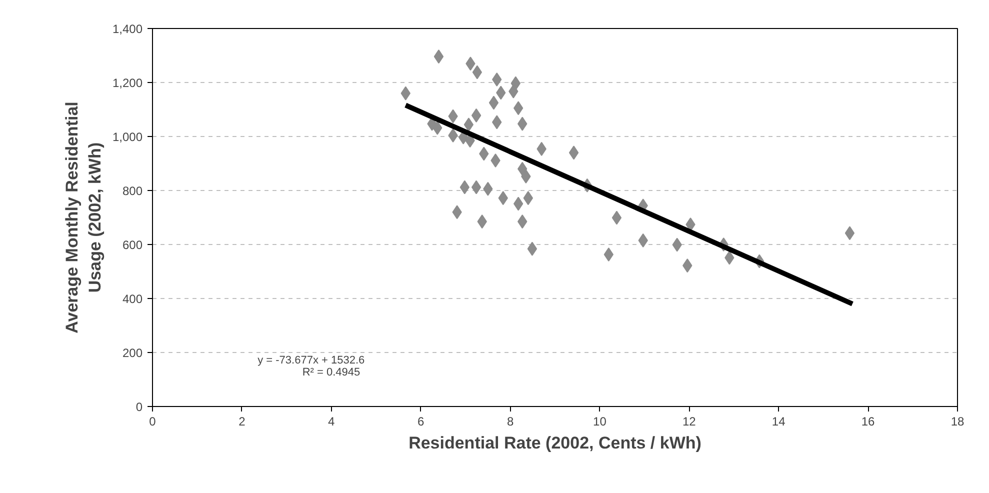  What do you see at coordinates (510, 421) in the screenshot?
I see `x-tick-label: 8` at bounding box center [510, 421].